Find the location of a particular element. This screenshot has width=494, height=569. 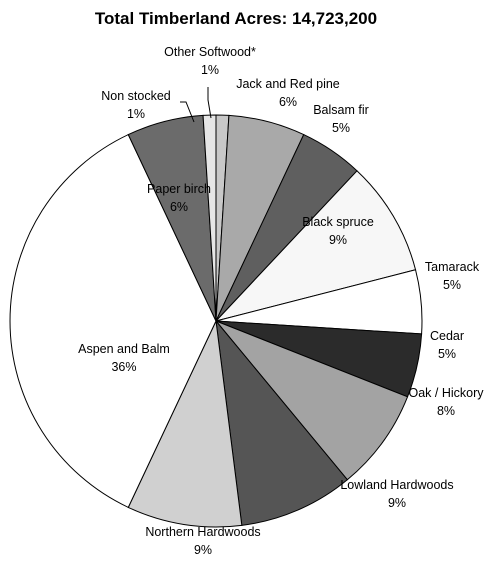

label-other-softwood: Other Softwood* 1% is located at coordinates (210, 61).